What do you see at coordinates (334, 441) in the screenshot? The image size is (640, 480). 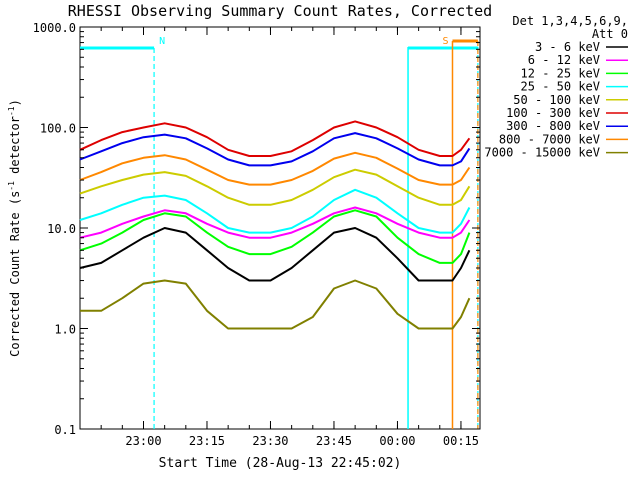 I see `x-tick-label-3: 23:45` at bounding box center [334, 441].